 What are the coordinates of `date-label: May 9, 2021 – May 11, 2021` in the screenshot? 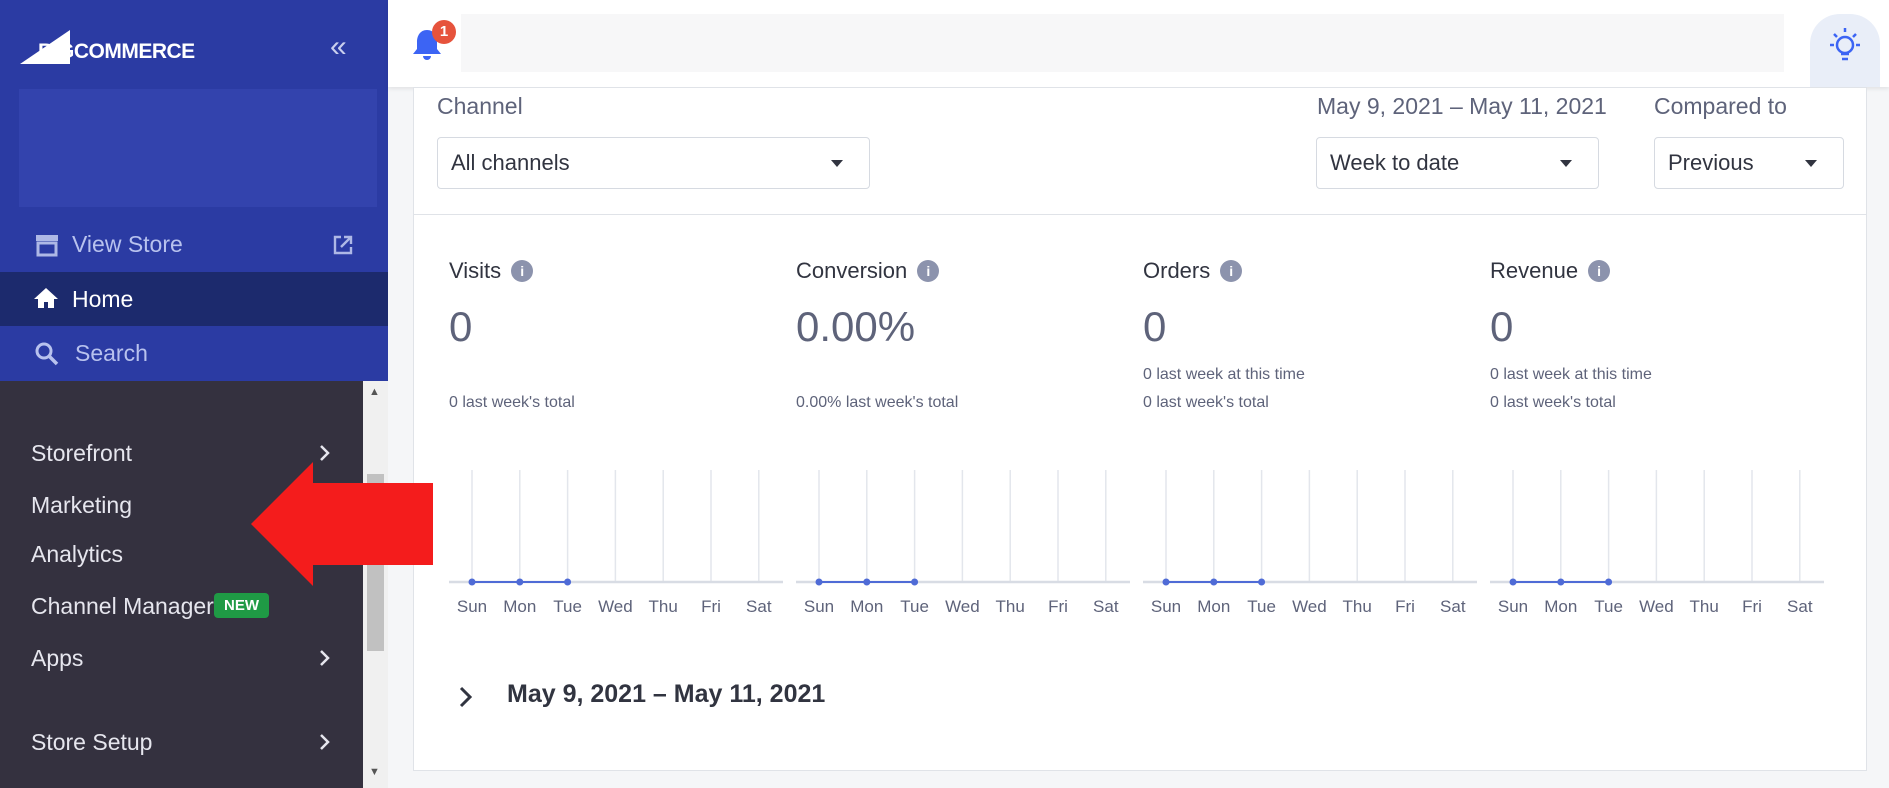 It's located at (1462, 106).